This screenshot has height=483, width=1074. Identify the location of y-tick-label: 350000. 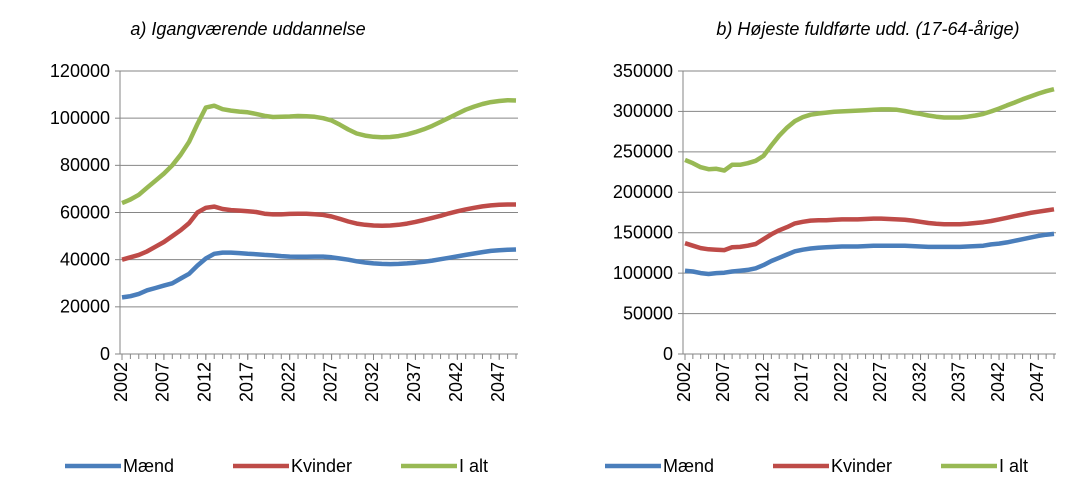
(643, 71).